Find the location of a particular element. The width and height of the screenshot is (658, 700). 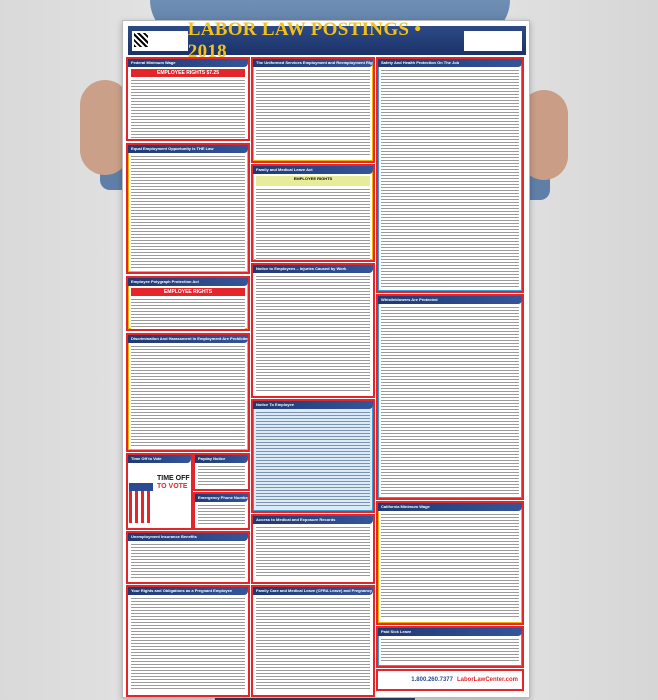

section-title: Unemployment Insurance Benefits is located at coordinates (188, 537).